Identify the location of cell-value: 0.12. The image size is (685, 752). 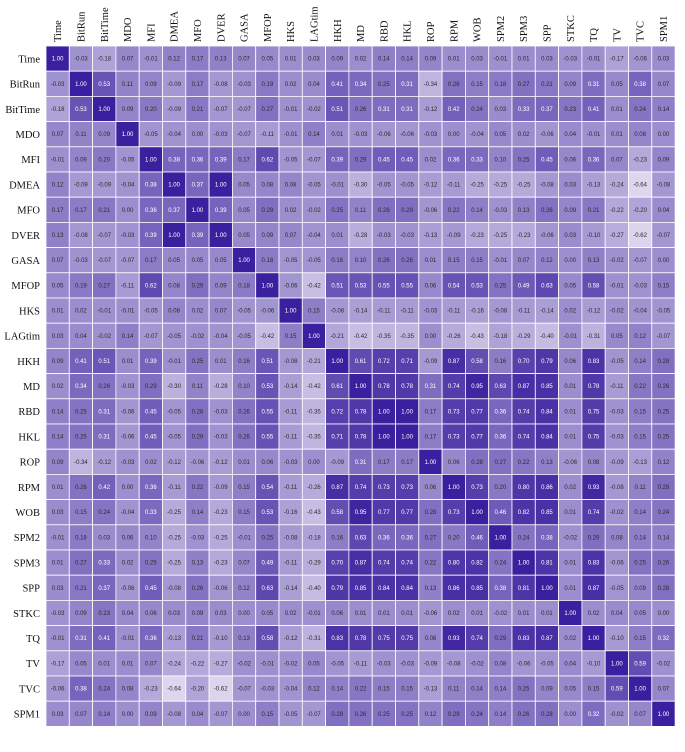
(664, 463).